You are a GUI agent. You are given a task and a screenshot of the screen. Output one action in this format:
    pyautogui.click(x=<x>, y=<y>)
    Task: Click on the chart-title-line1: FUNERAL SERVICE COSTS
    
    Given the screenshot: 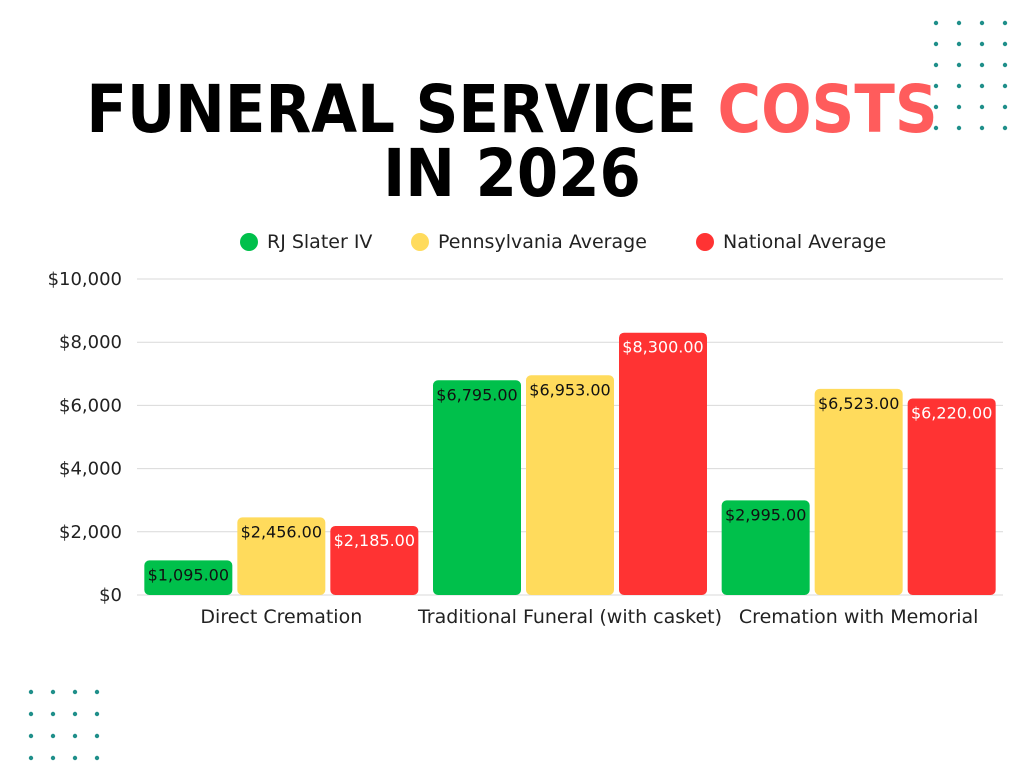 What is the action you would take?
    pyautogui.click(x=511, y=109)
    